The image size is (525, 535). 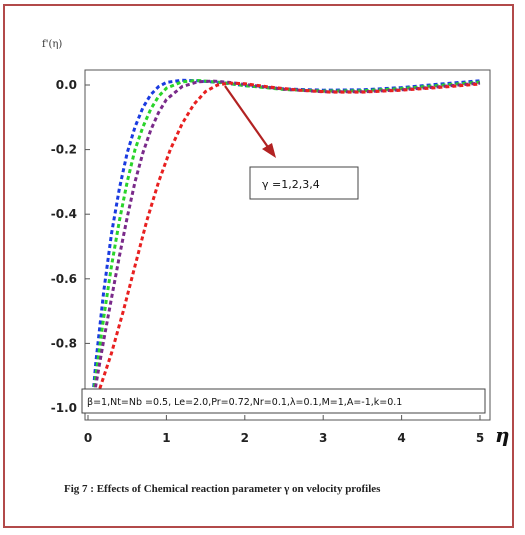 What do you see at coordinates (401, 438) in the screenshot?
I see `x-tick-label: 4` at bounding box center [401, 438].